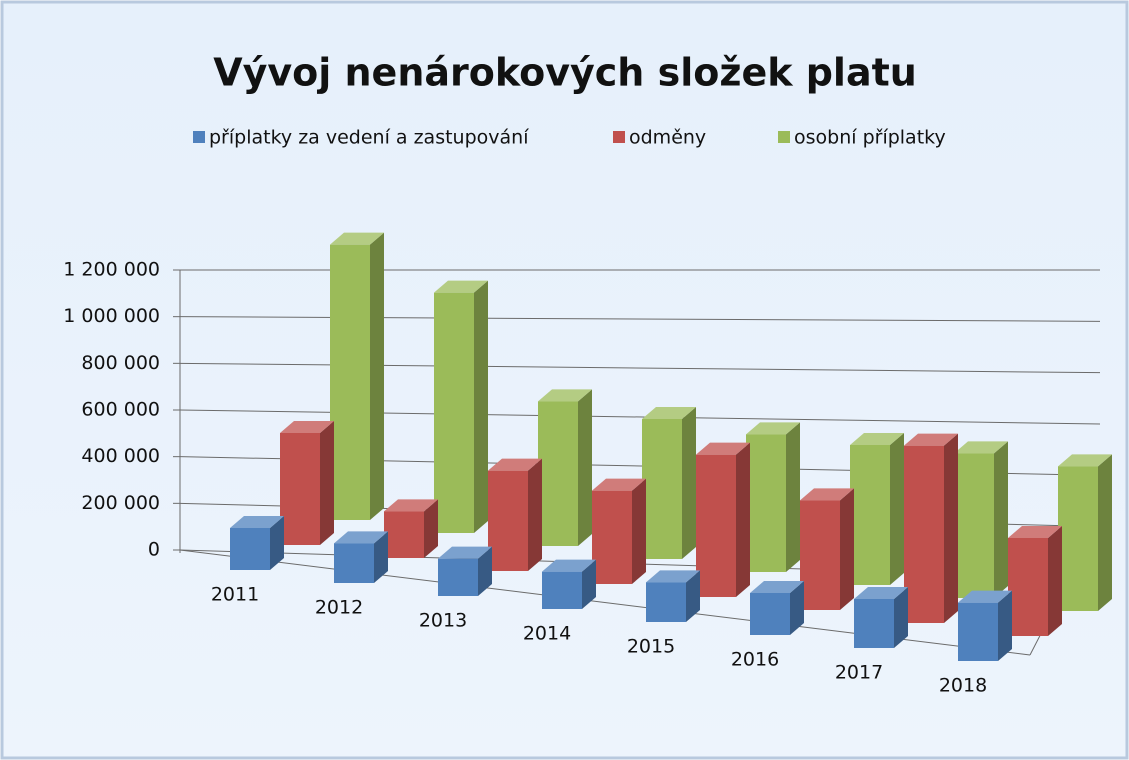 The height and width of the screenshot is (760, 1129). I want to click on chart-title: Vývoj nenárokových složek platu, so click(565, 73).